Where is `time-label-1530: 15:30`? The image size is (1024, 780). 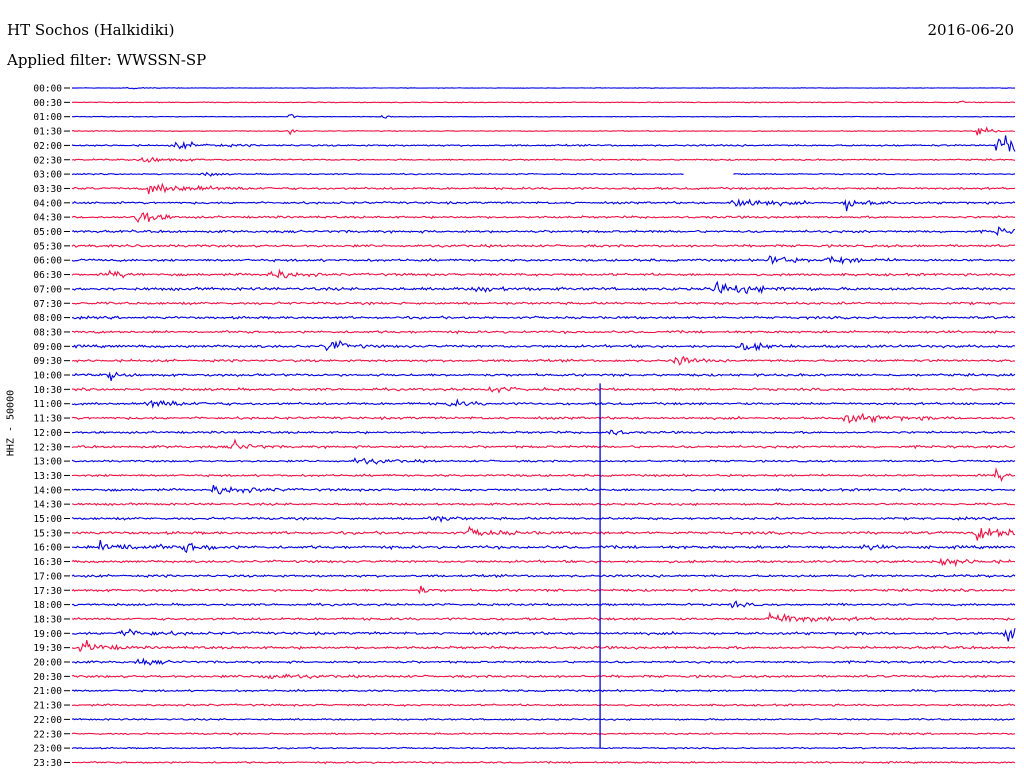 time-label-1530: 15:30 is located at coordinates (47, 533).